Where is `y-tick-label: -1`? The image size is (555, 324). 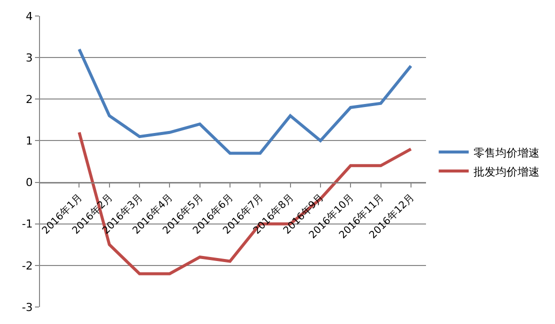 y-tick-label: -1 is located at coordinates (27, 224).